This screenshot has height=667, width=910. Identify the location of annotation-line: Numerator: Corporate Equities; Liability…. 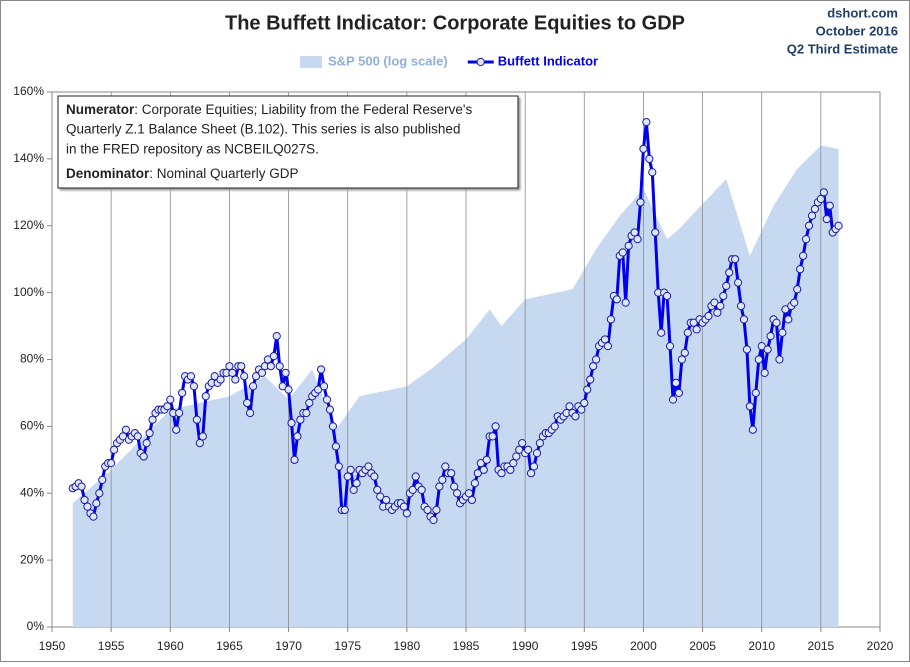
(269, 109).